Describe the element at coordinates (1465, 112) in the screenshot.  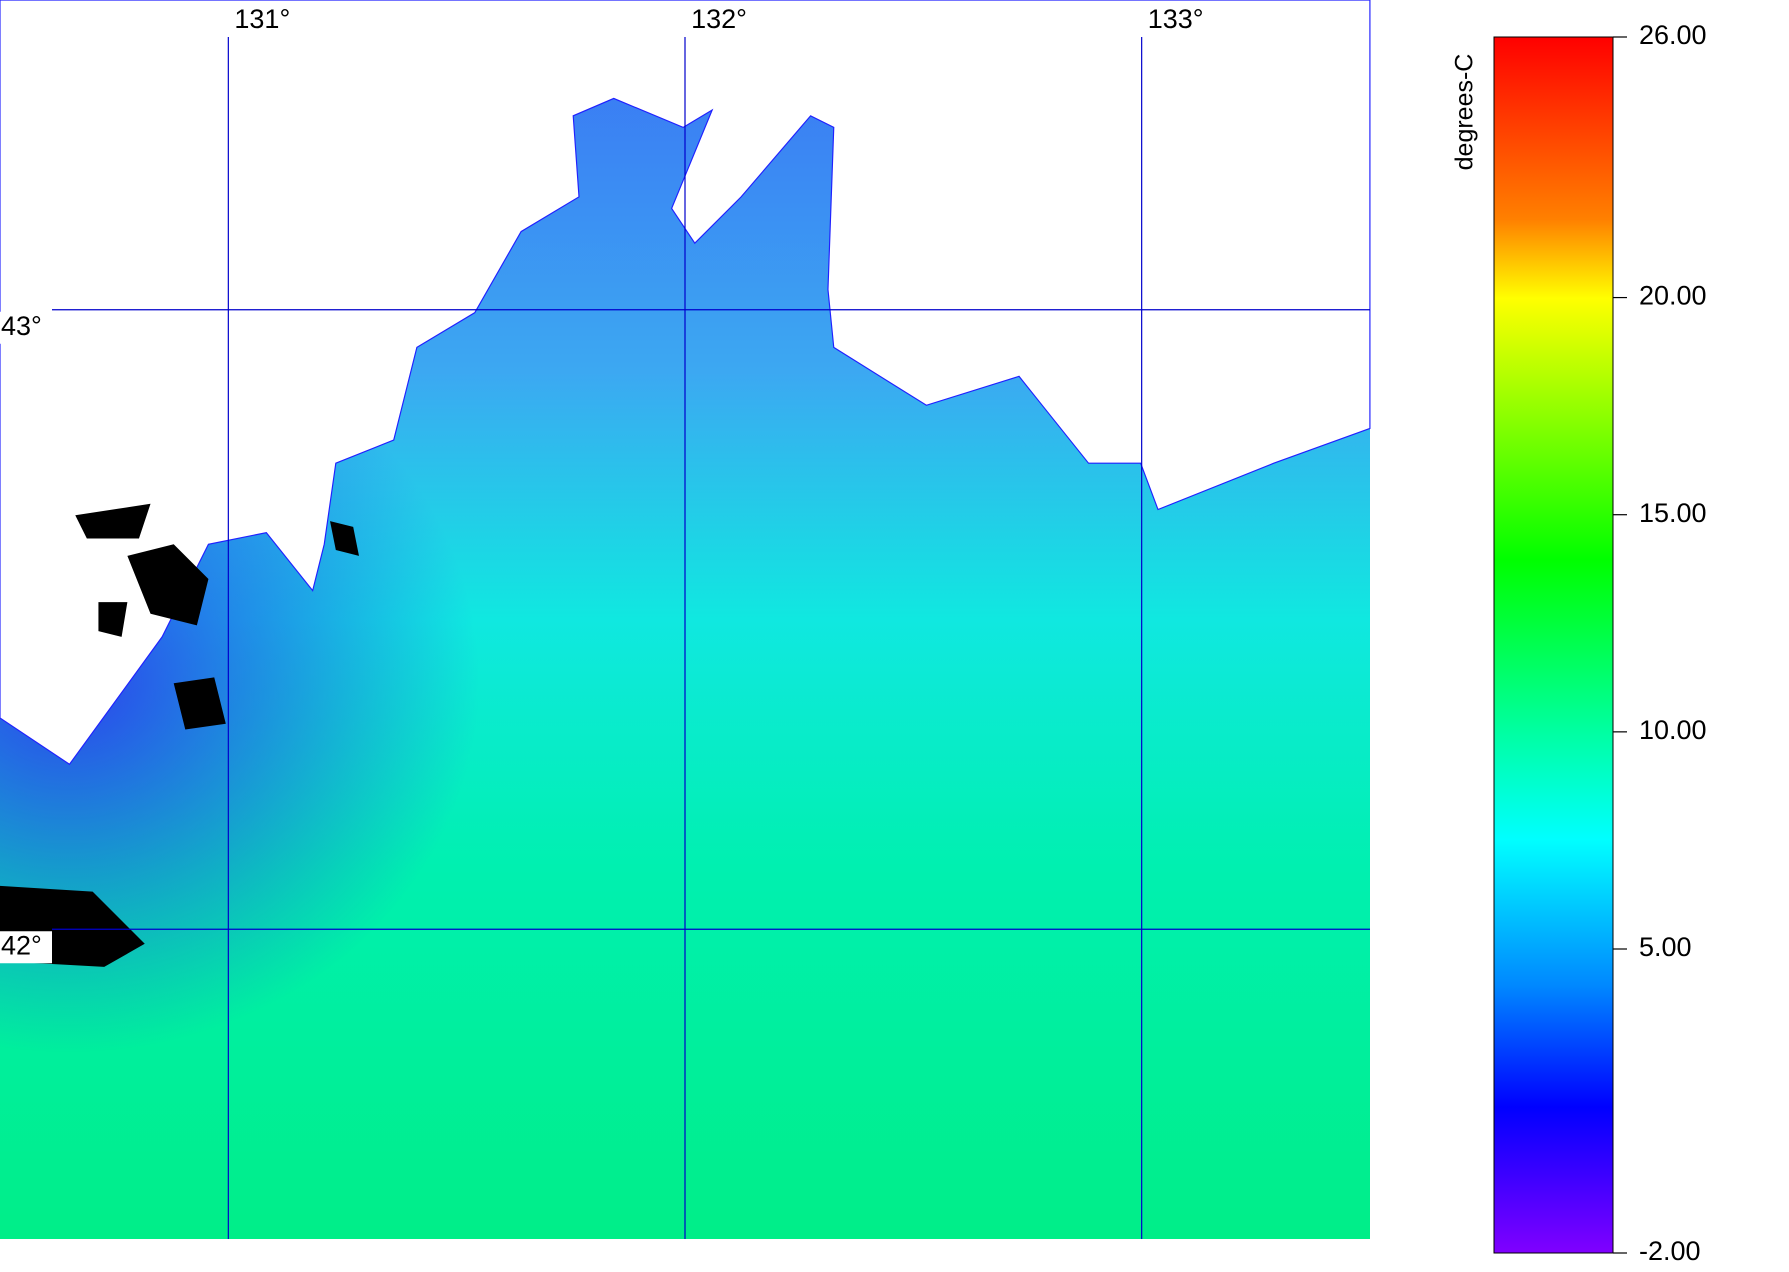
I see `colorbar-title: degrees-C` at that location.